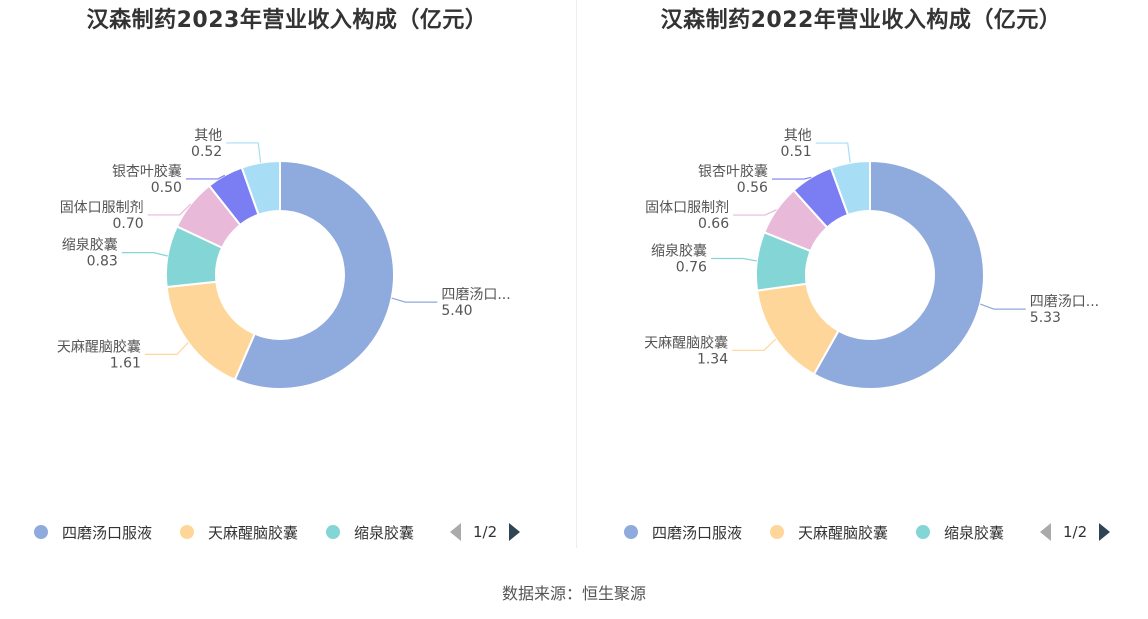 The height and width of the screenshot is (619, 1148). Describe the element at coordinates (752, 188) in the screenshot. I see `slice-value-label: 0.56` at that location.